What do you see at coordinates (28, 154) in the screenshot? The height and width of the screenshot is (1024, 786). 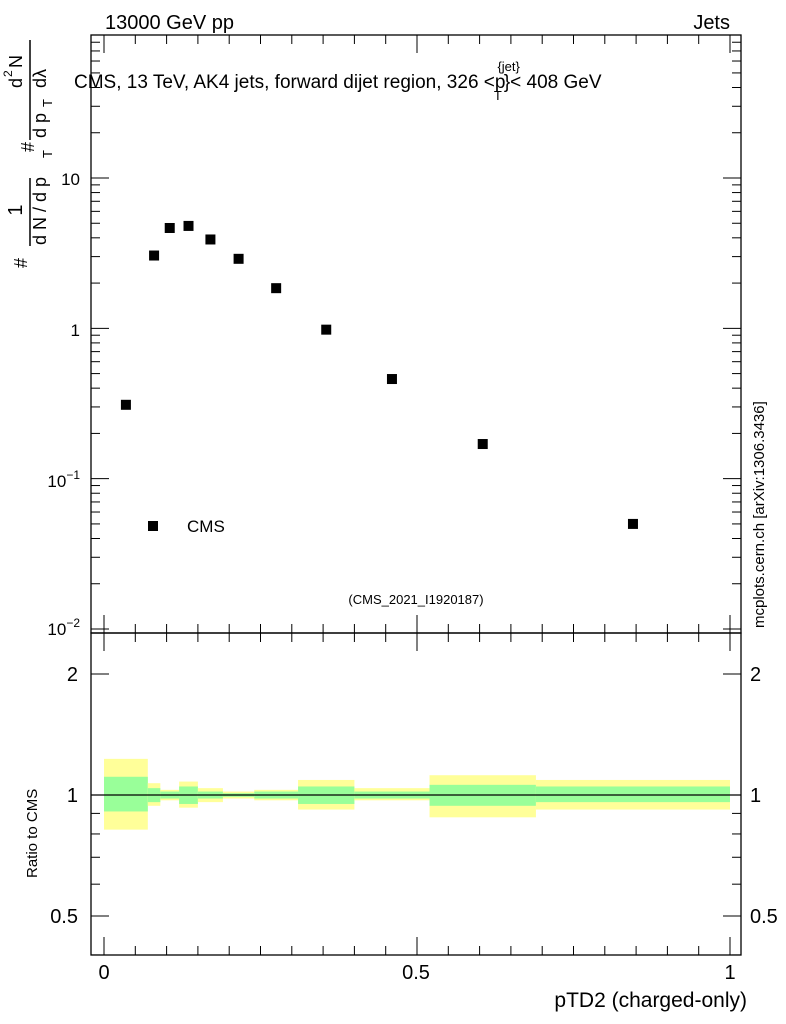 I see `main-ylabel: # 1 d N / d p T # d 2 N d p T dλ` at bounding box center [28, 154].